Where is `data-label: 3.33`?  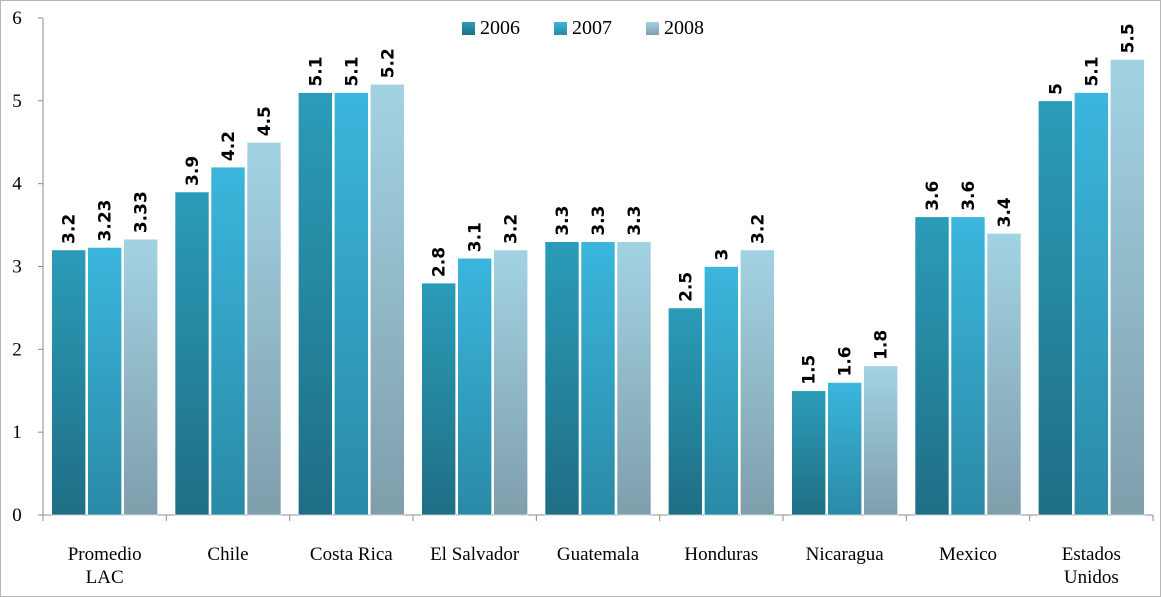
data-label: 3.33 is located at coordinates (142, 212).